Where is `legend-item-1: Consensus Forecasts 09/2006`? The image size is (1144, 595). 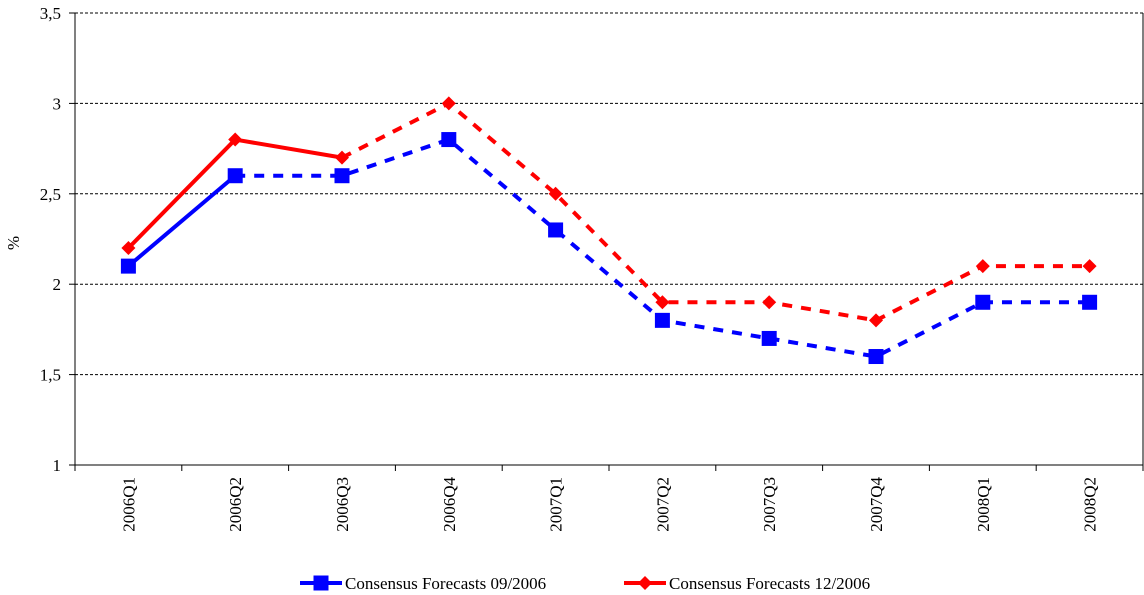
legend-item-1: Consensus Forecasts 09/2006 is located at coordinates (423, 583).